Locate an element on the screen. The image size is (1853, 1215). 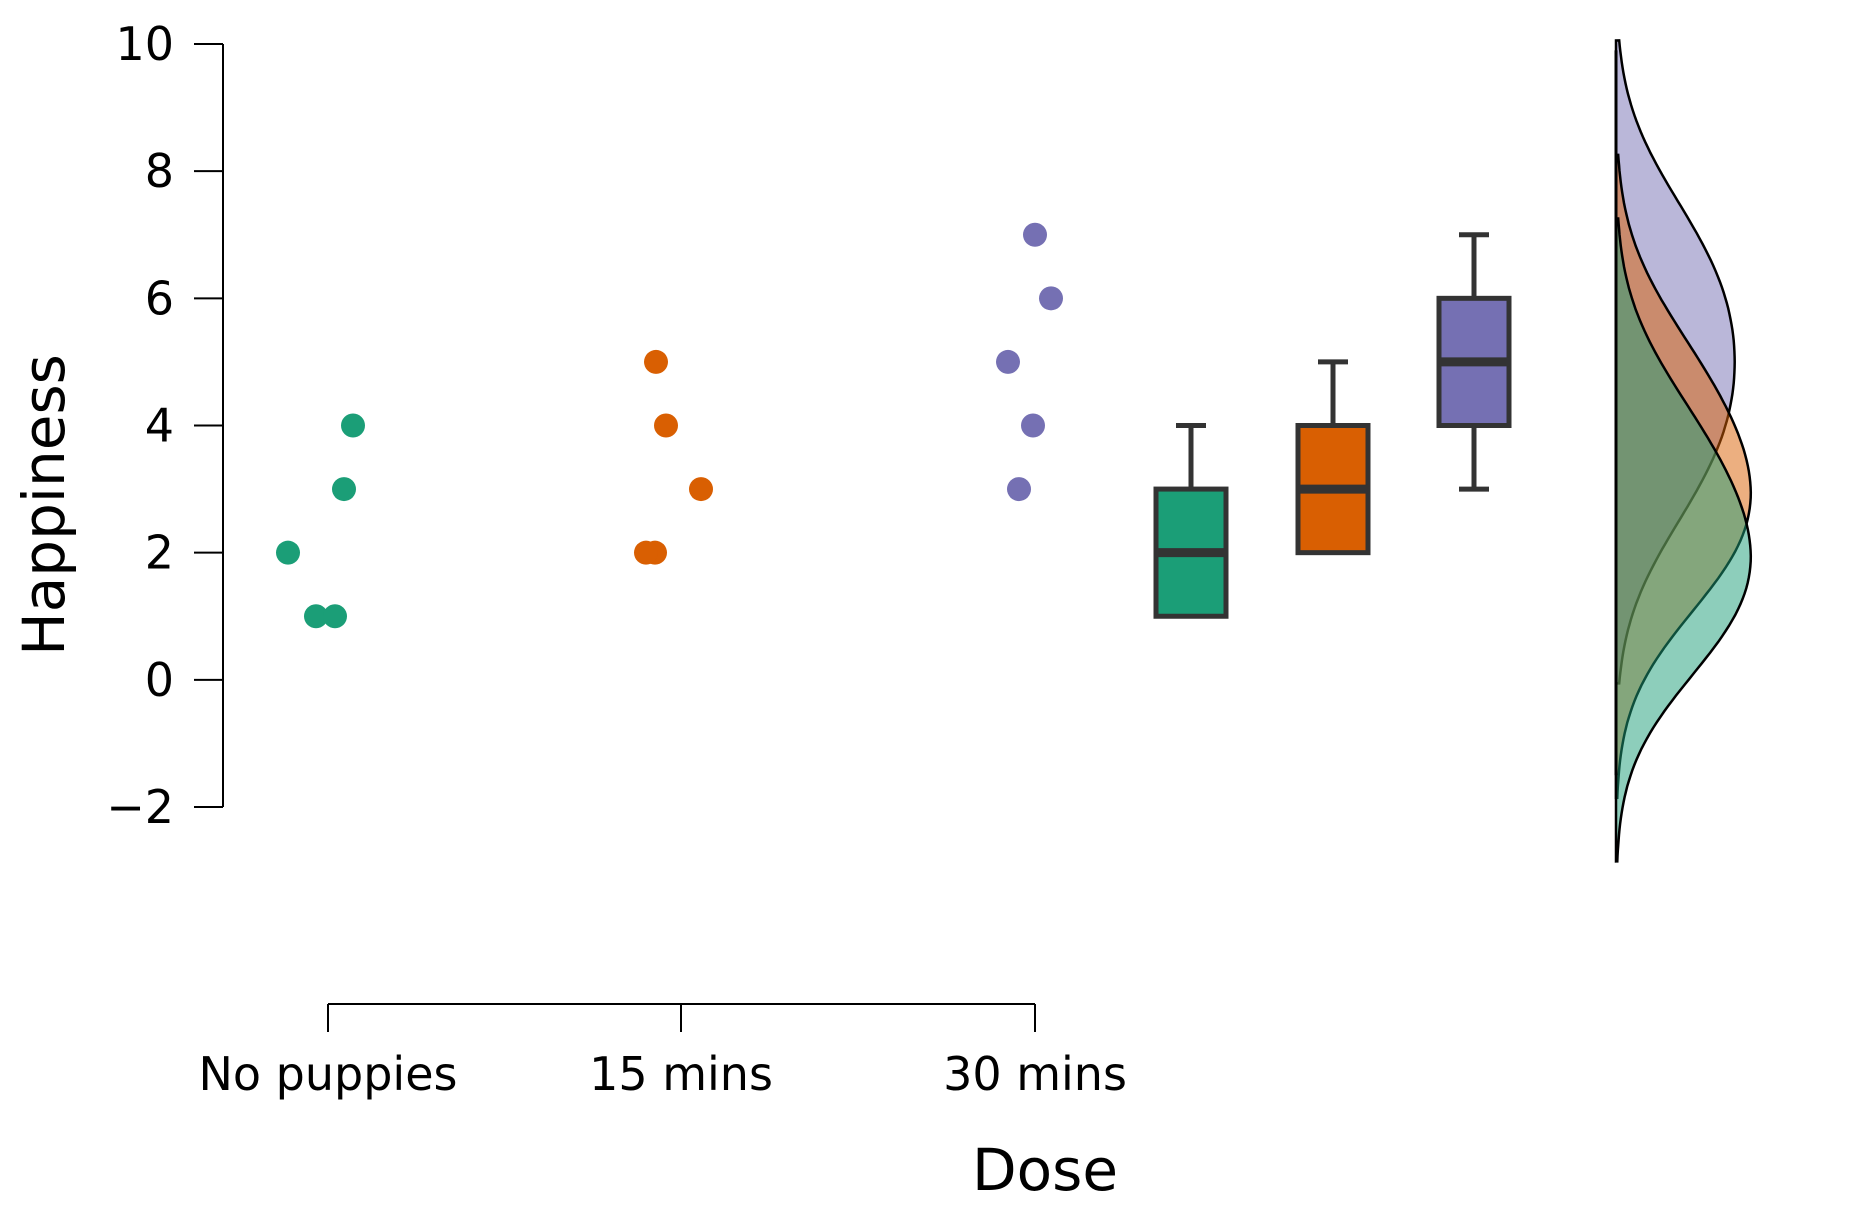
x-axis: No puppies 15 mins 30 mins is located at coordinates (663, 1052).